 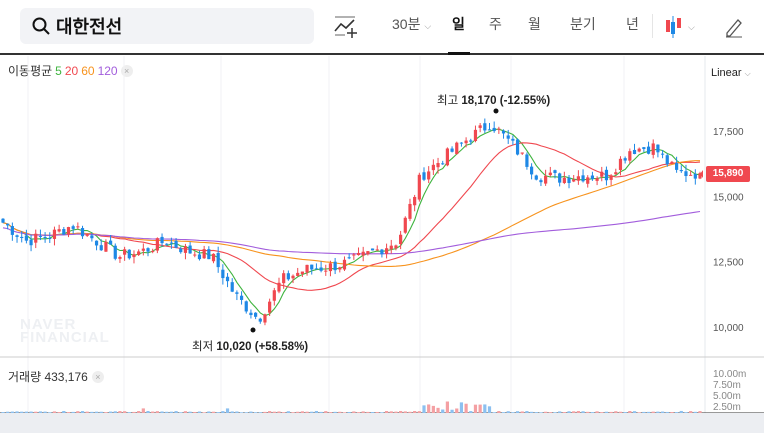 I want to click on tab-month: 월, so click(x=534, y=24).